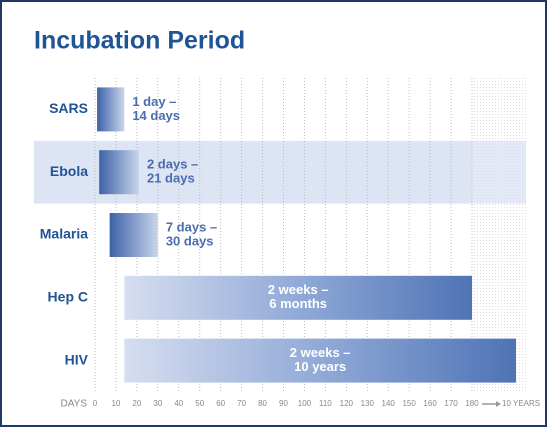  Describe the element at coordinates (157, 403) in the screenshot. I see `x-tick-label: 30` at that location.